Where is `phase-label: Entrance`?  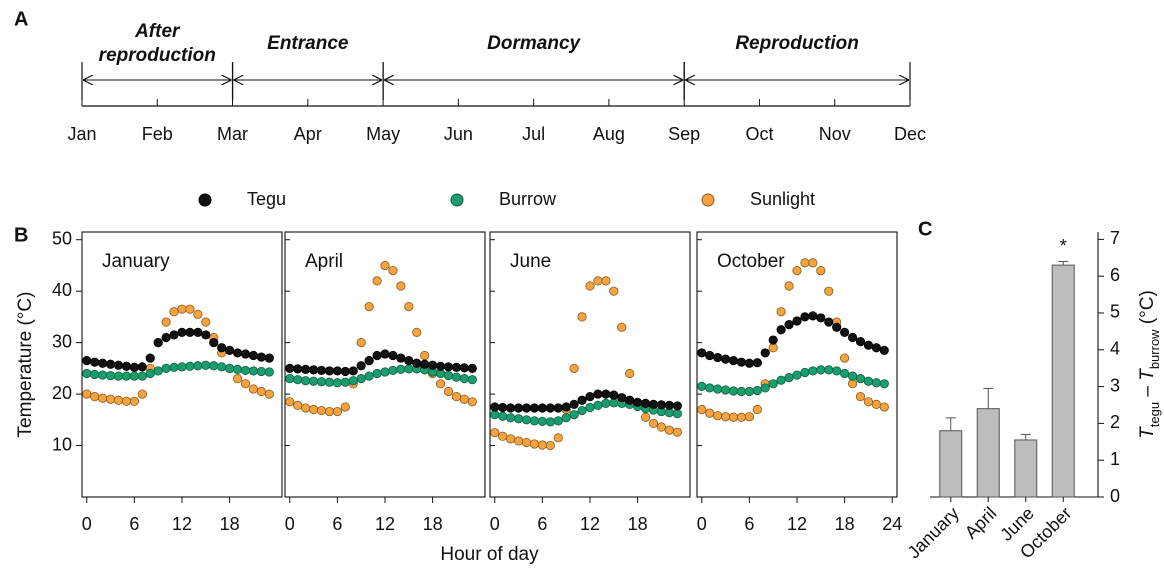 phase-label: Entrance is located at coordinates (308, 43).